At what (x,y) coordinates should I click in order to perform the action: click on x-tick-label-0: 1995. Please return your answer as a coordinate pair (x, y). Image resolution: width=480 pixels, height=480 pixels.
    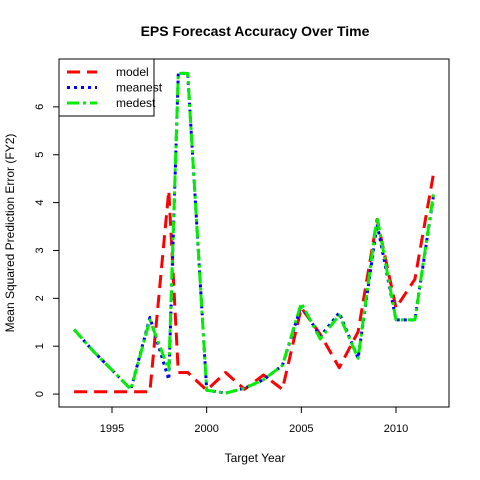
    Looking at the image, I should click on (112, 429).